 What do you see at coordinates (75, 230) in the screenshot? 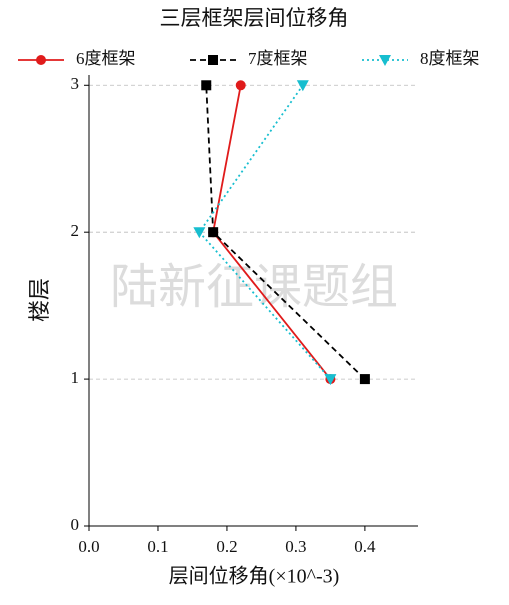
I see `y-tick-label: 2` at bounding box center [75, 230].